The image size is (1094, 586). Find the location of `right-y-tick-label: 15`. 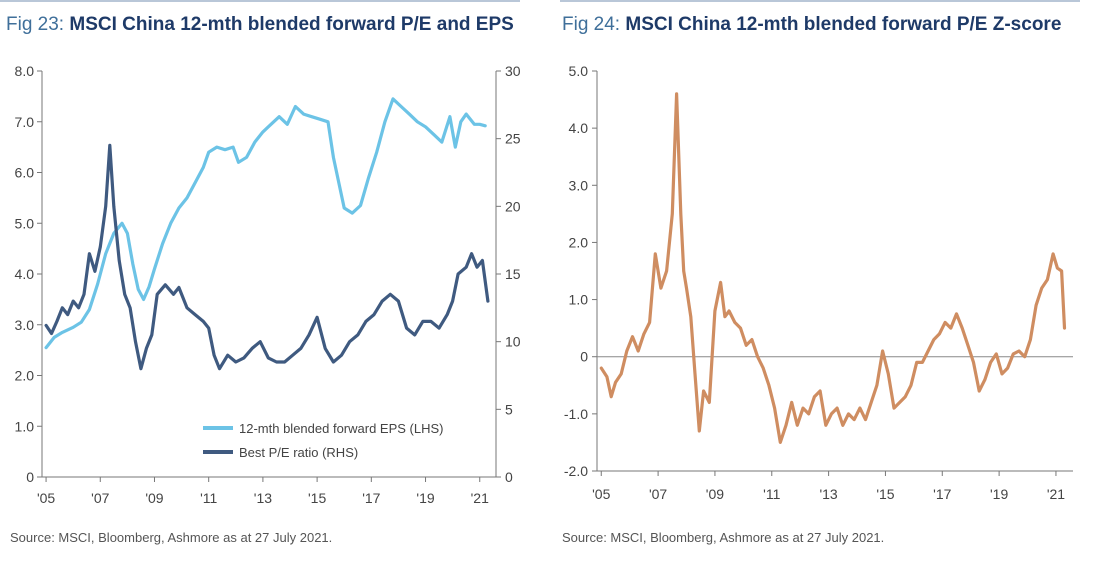

right-y-tick-label: 15 is located at coordinates (513, 274).